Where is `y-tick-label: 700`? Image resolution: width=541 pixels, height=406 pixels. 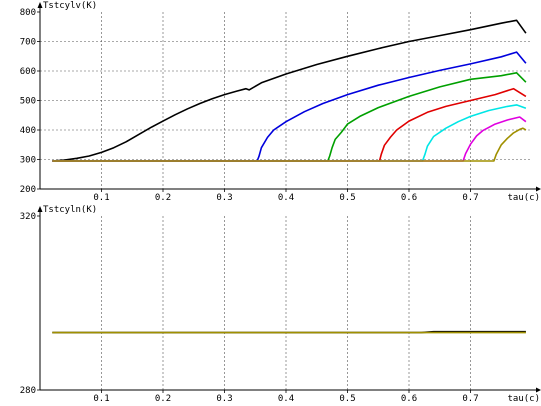
y-tick-label: 700 is located at coordinates (28, 43).